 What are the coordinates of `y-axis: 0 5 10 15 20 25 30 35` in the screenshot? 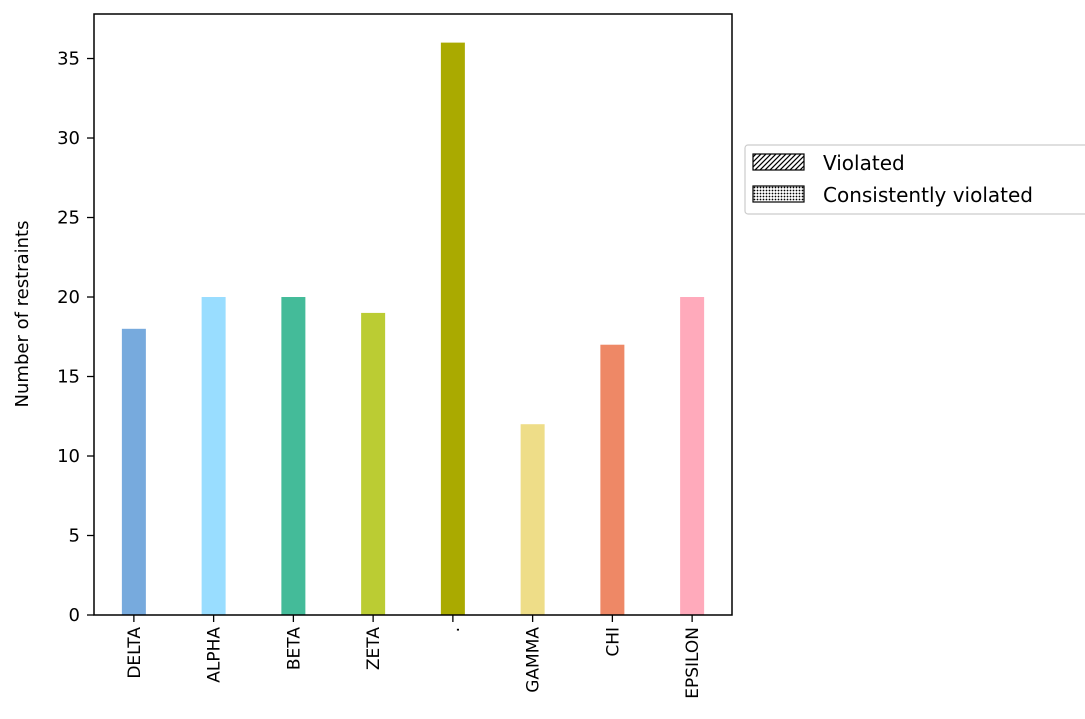 It's located at (75, 337).